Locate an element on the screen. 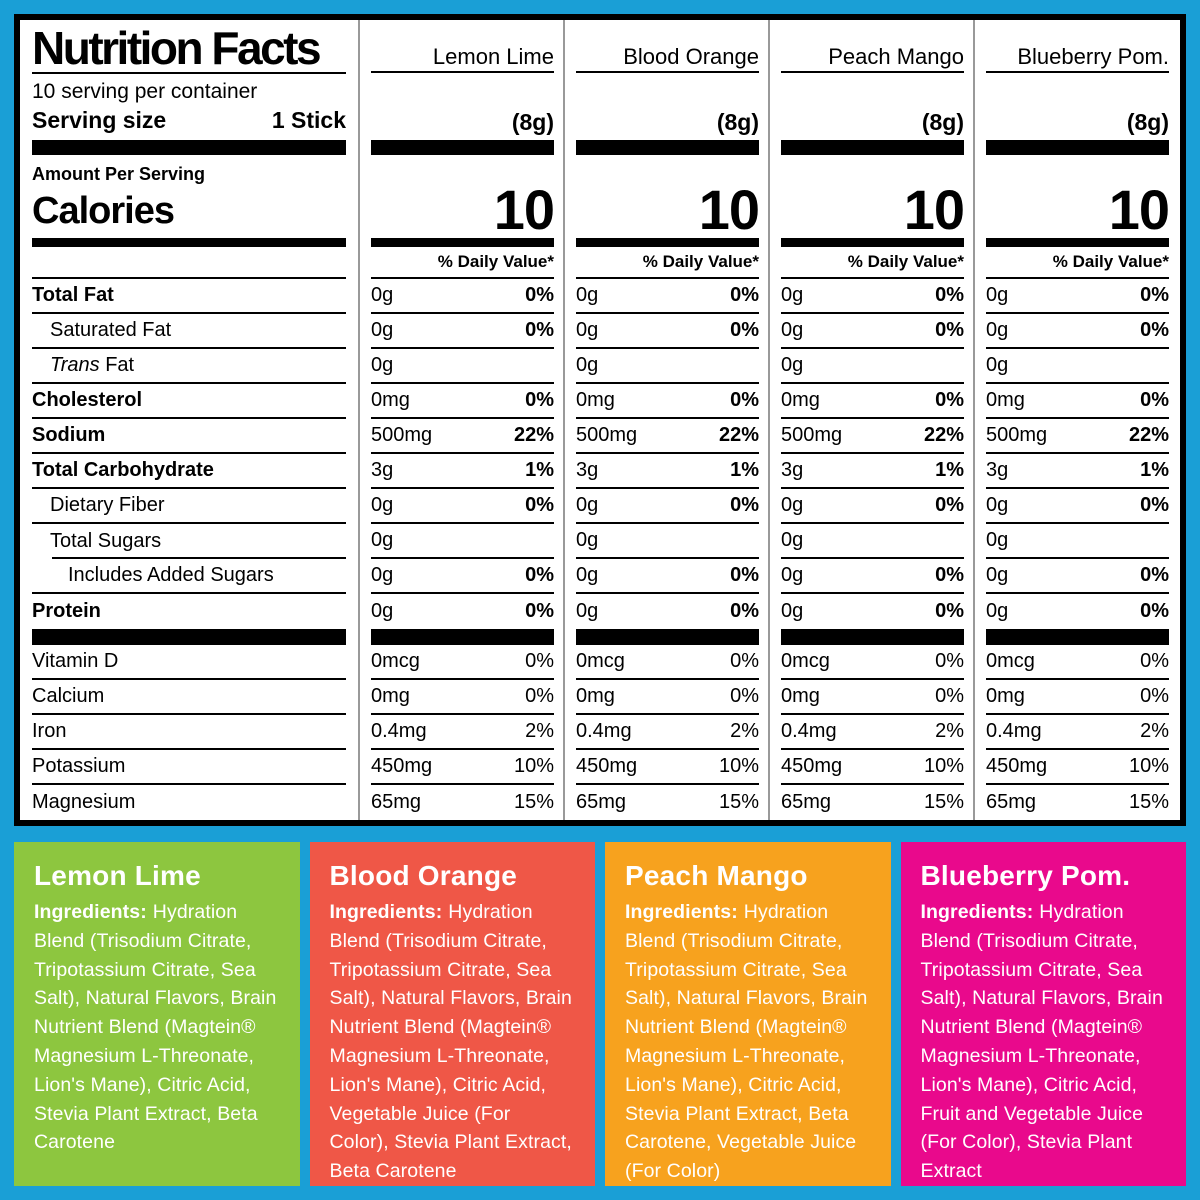 The height and width of the screenshot is (1200, 1200). nutrient-row: Protein 0g 0% 0g 0% 0g 0% 0g 0% is located at coordinates (600, 611).